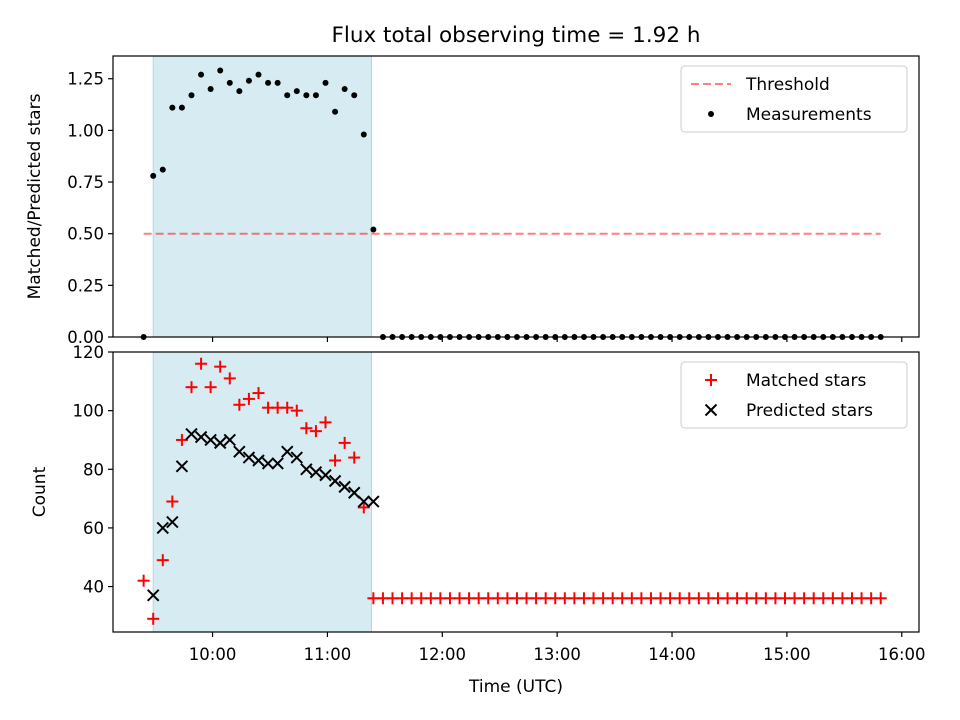 Image resolution: width=960 pixels, height=720 pixels. I want to click on y-tick-label: 80, so click(93, 469).